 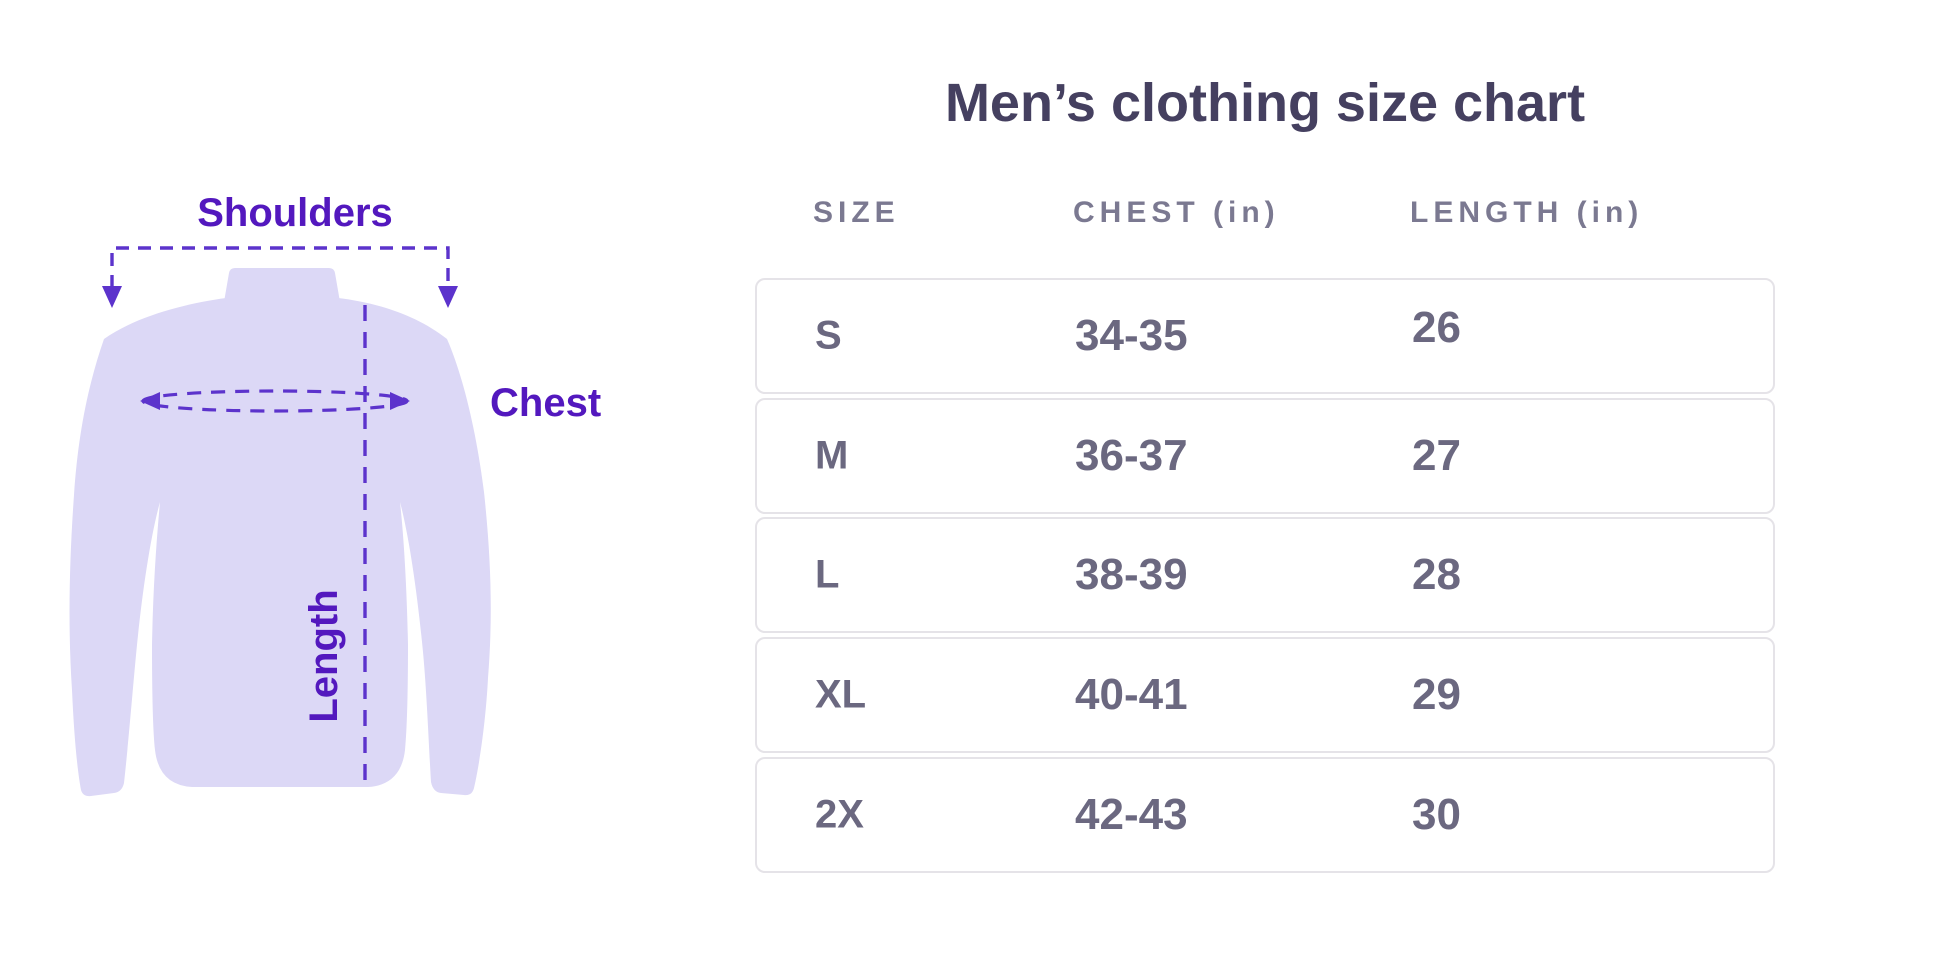 I want to click on table-row-2x: 2X 42-43 30, so click(x=1265, y=815).